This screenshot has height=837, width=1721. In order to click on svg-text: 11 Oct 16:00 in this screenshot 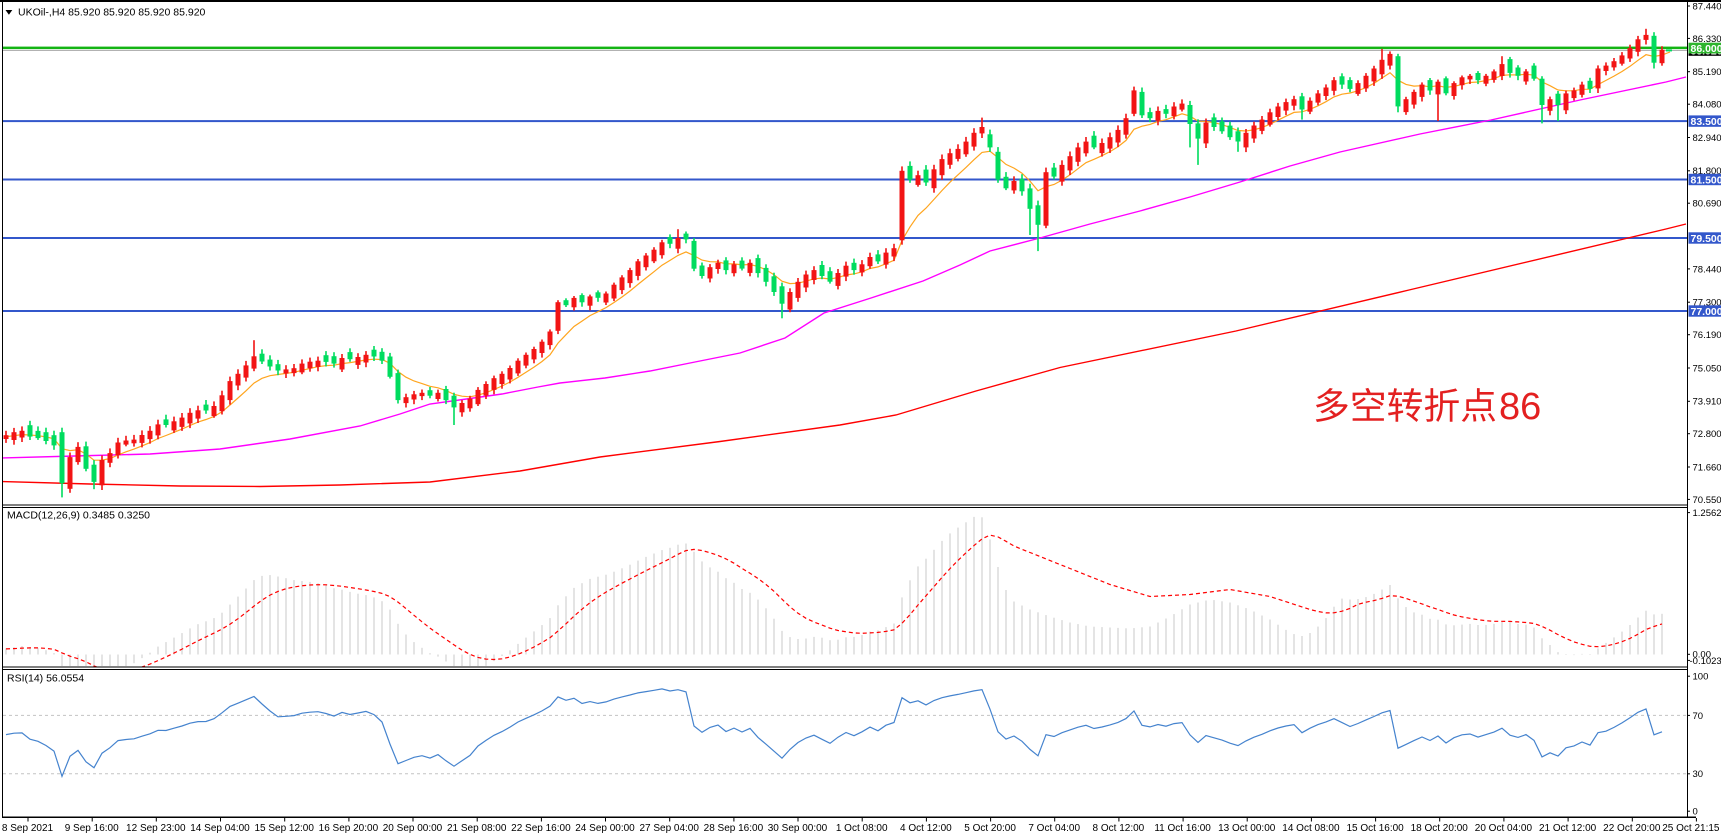, I will do `click(1182, 828)`.